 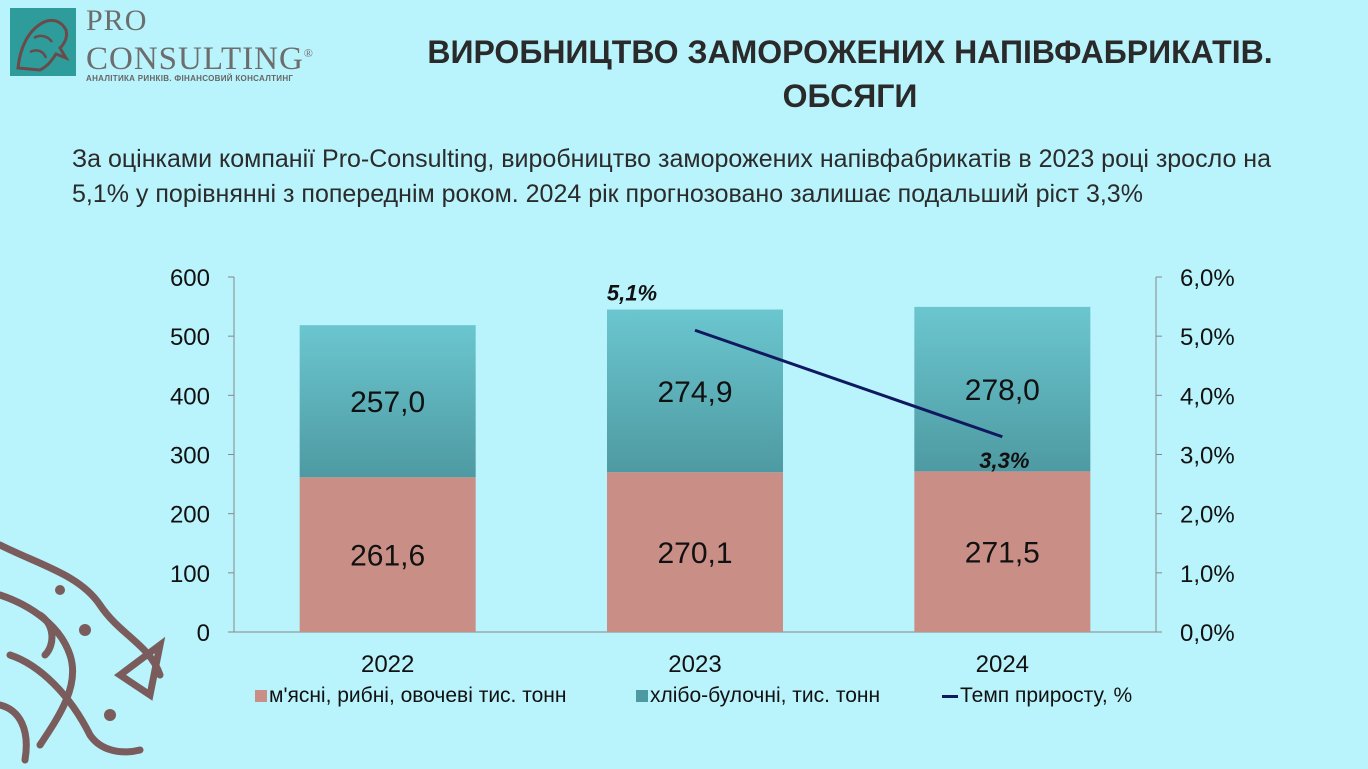 I want to click on legend-label-meat: м'ясні, рибні, овочеві тис. тонн, so click(x=418, y=696).